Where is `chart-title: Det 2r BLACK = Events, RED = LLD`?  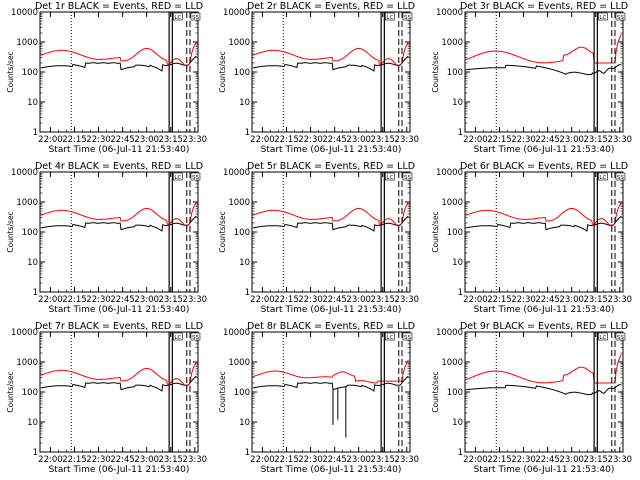
chart-title: Det 2r BLACK = Events, RED = LLD is located at coordinates (331, 6).